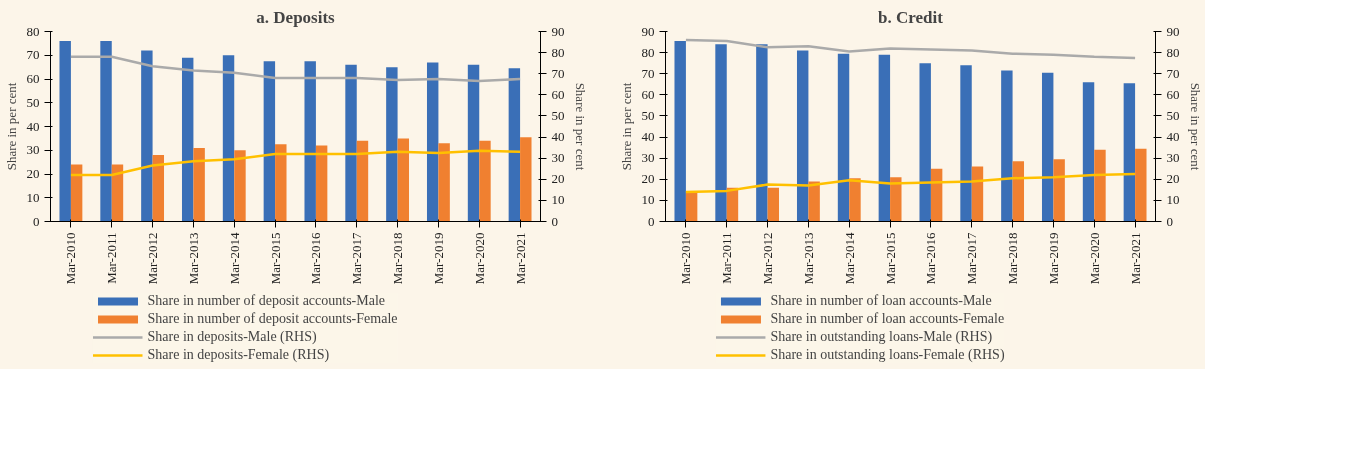 The width and height of the screenshot is (1347, 471). Describe the element at coordinates (626, 126) in the screenshot. I see `y-axis-title: Share in per cent` at that location.